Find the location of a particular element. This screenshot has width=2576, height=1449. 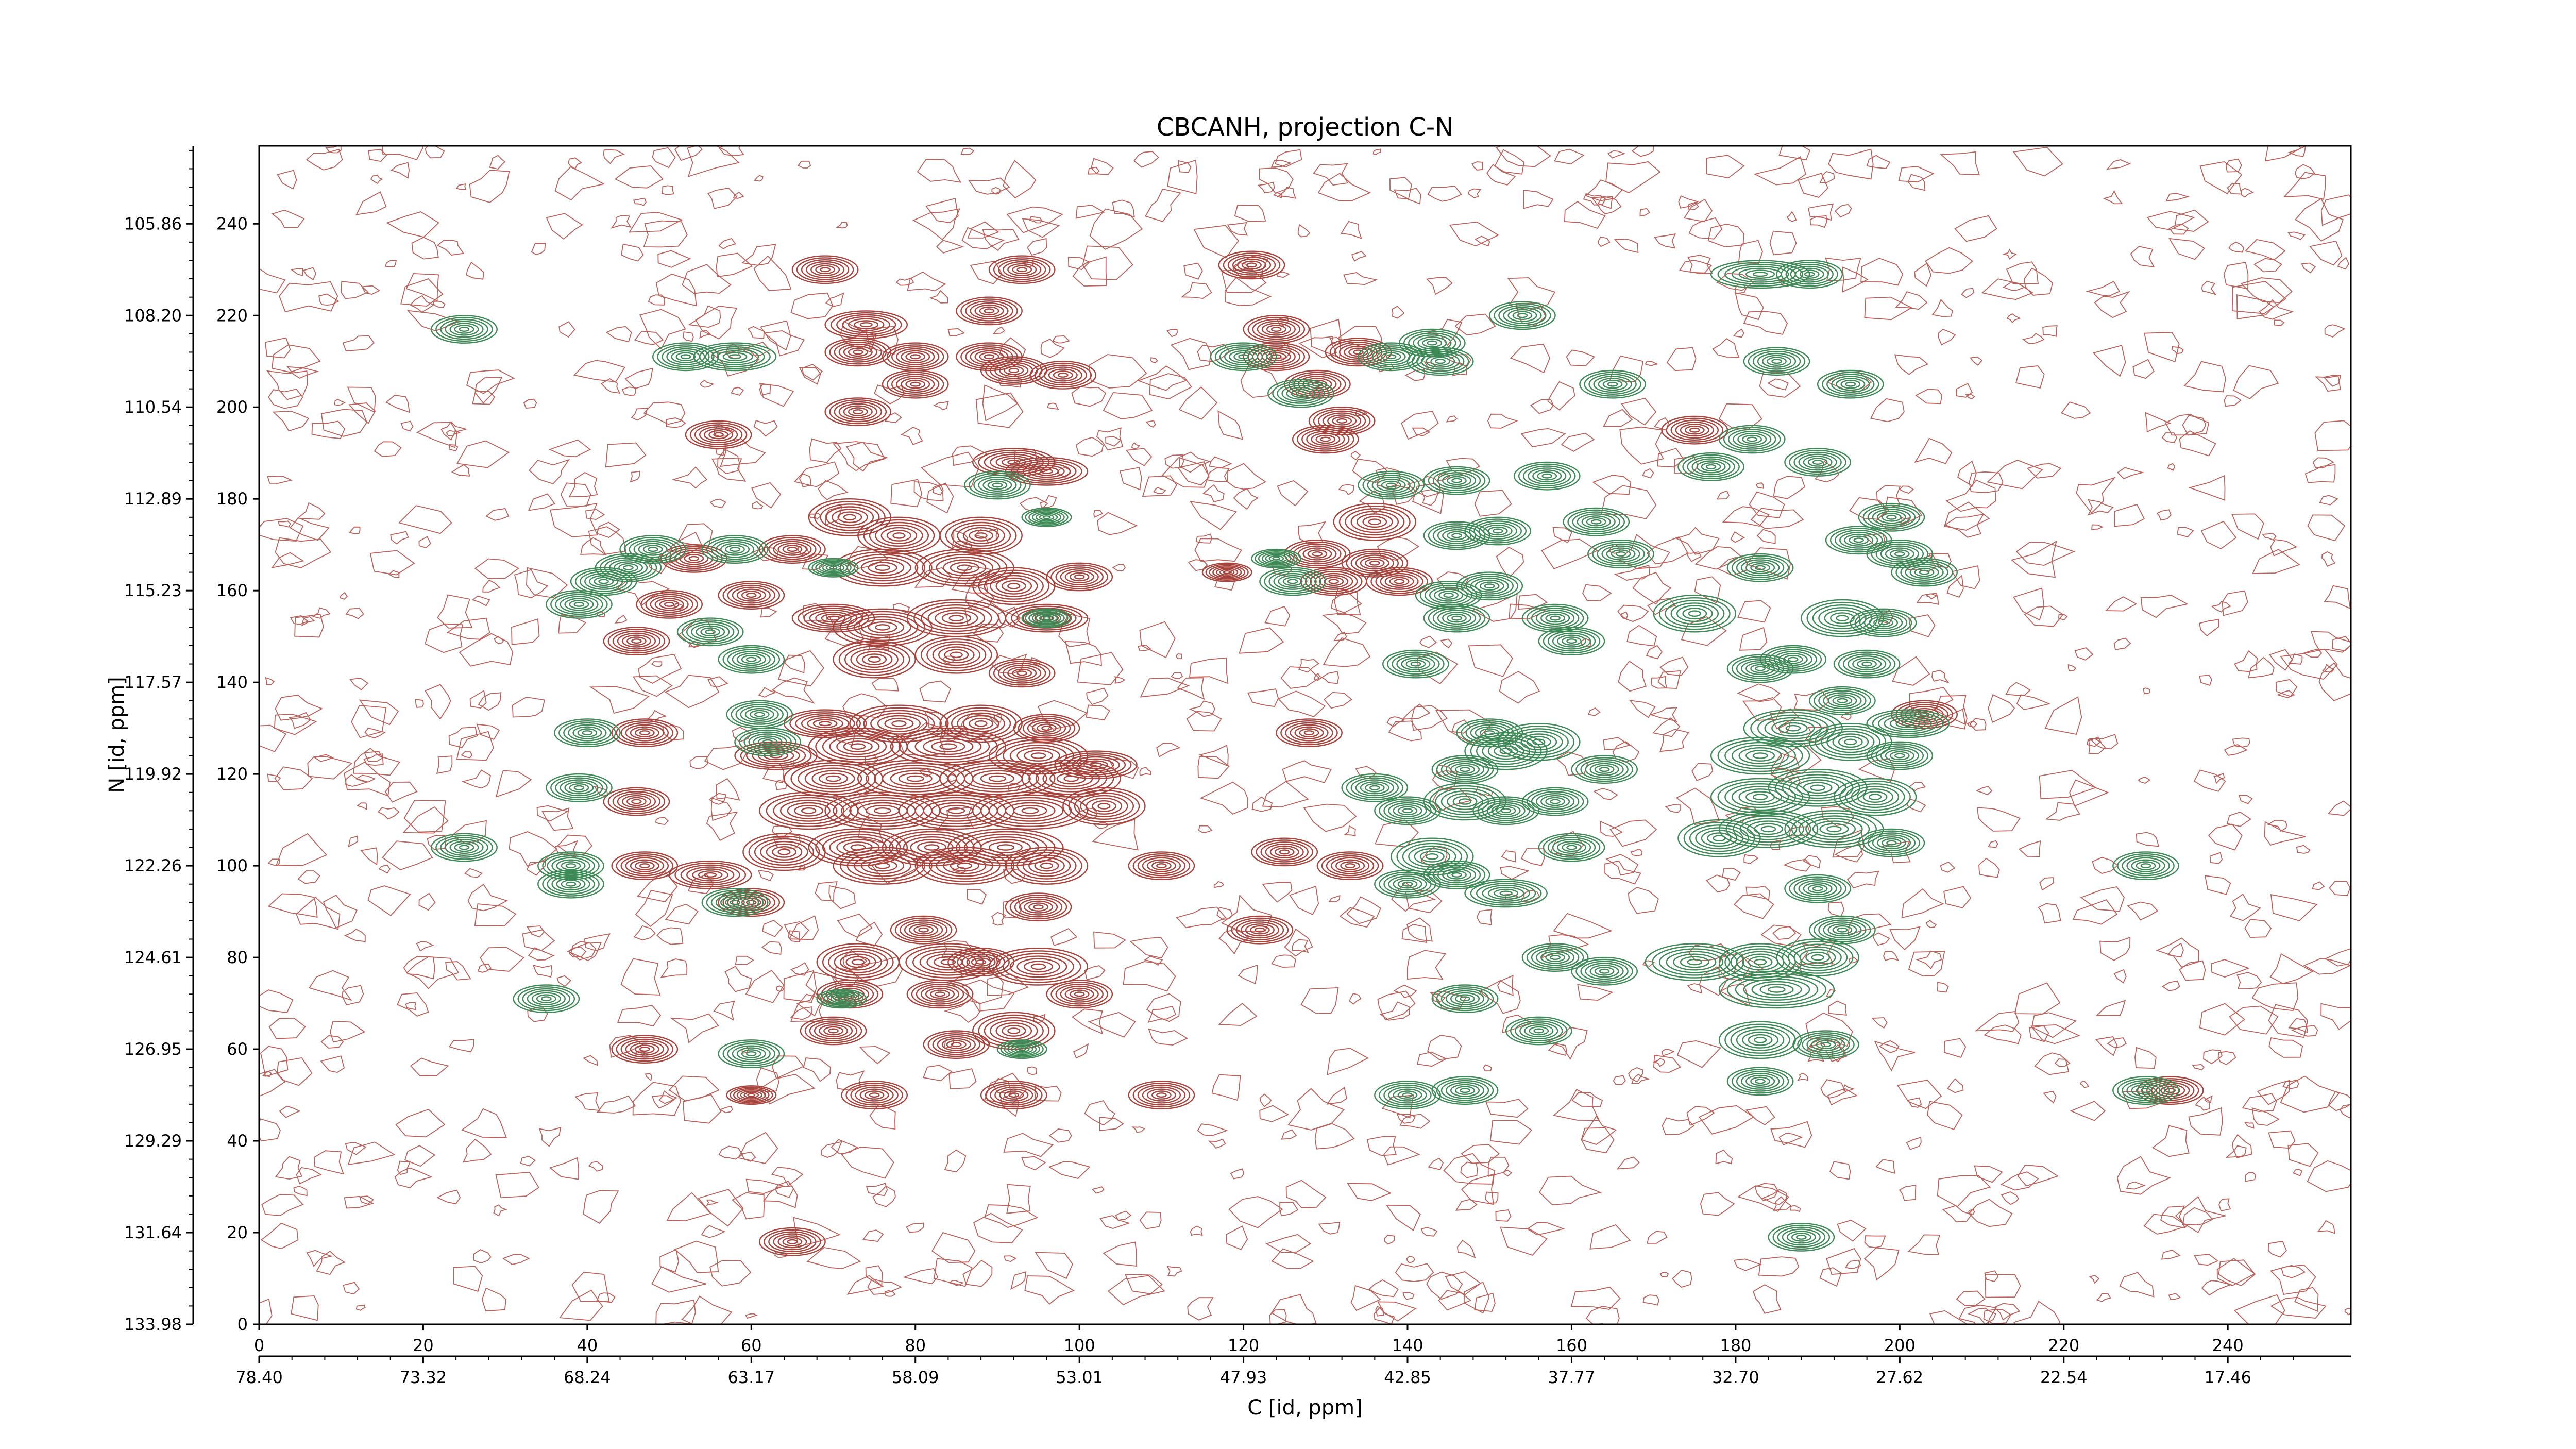

y-tick-label: 220 is located at coordinates (232, 315).